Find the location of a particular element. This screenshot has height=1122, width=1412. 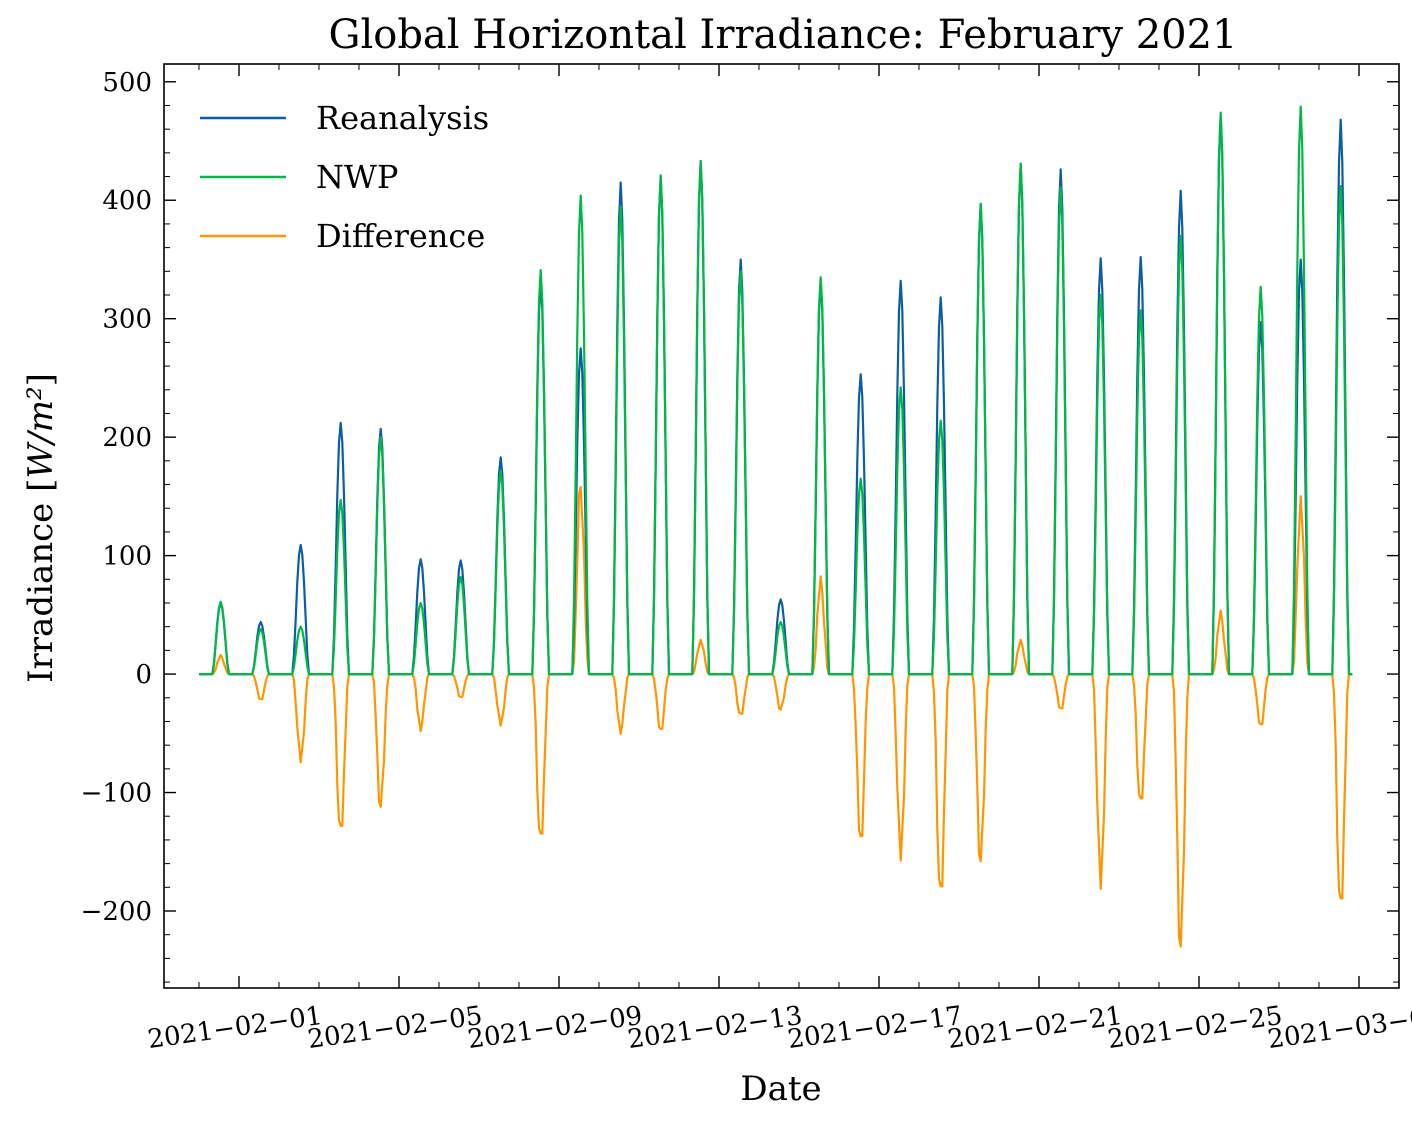

y-tick-label: −100 is located at coordinates (116, 794).